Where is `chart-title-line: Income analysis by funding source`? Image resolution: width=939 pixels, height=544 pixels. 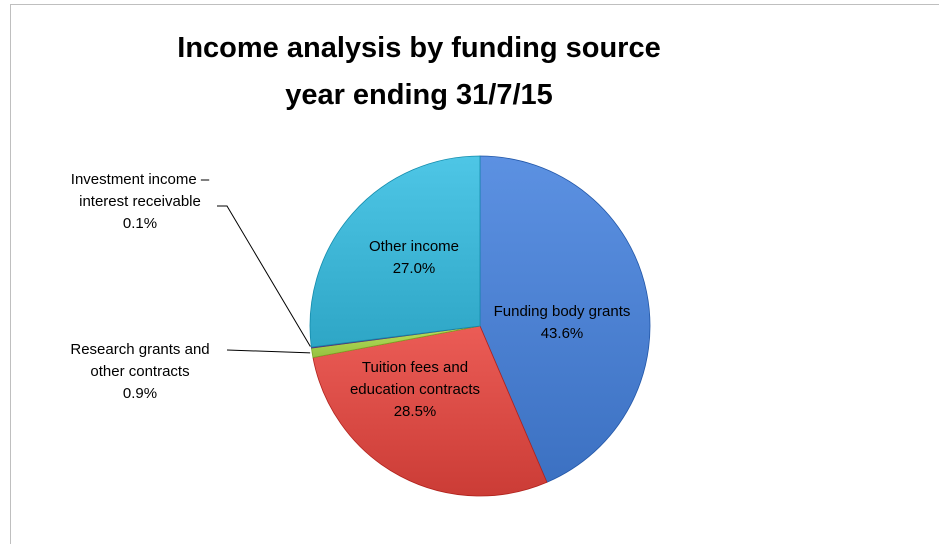
chart-title-line: Income analysis by funding source is located at coordinates (418, 48).